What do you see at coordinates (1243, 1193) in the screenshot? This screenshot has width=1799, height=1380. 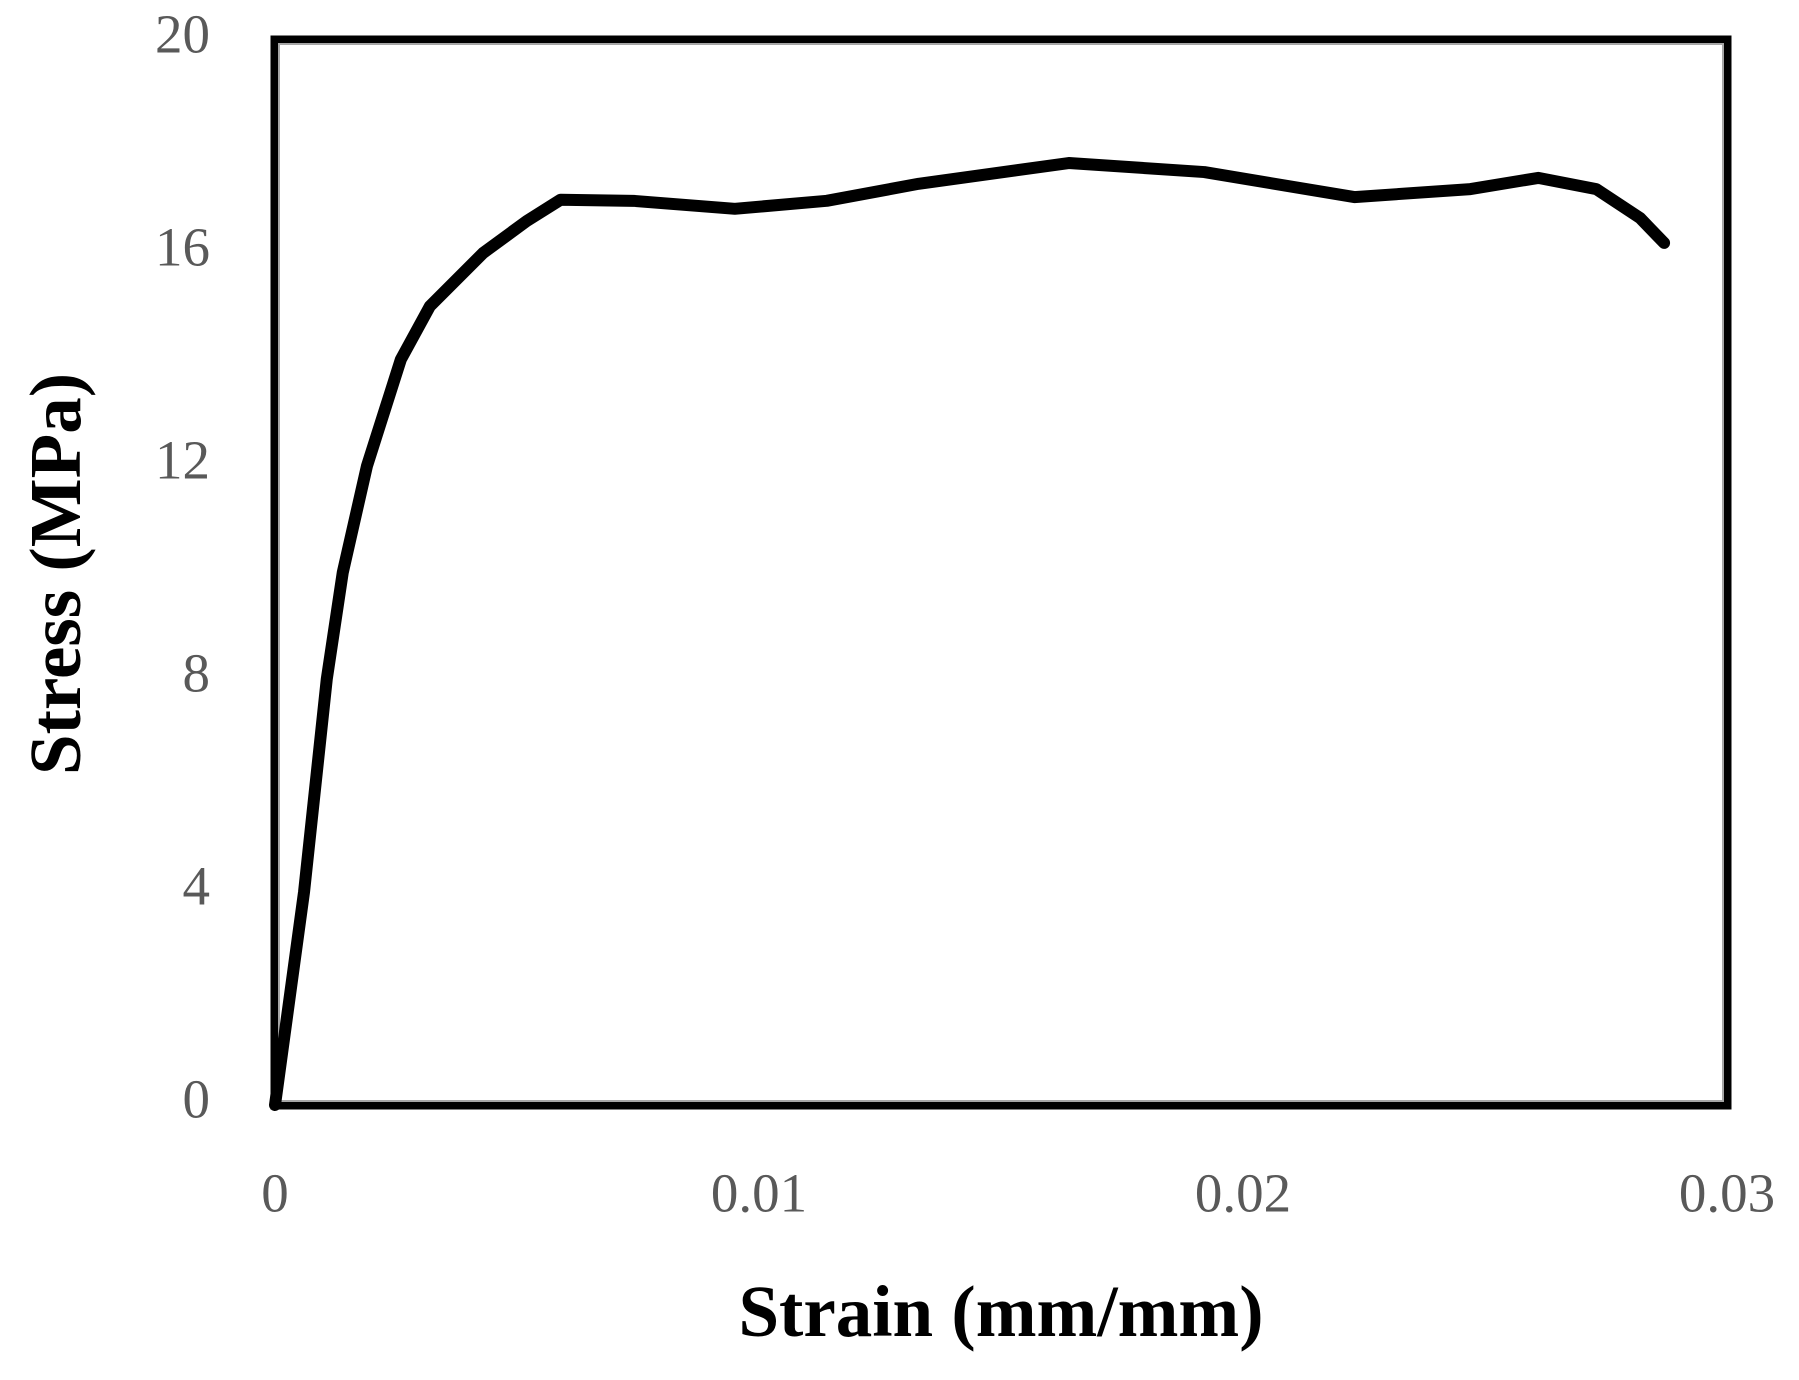 I see `x-tick-label: 0.02` at bounding box center [1243, 1193].